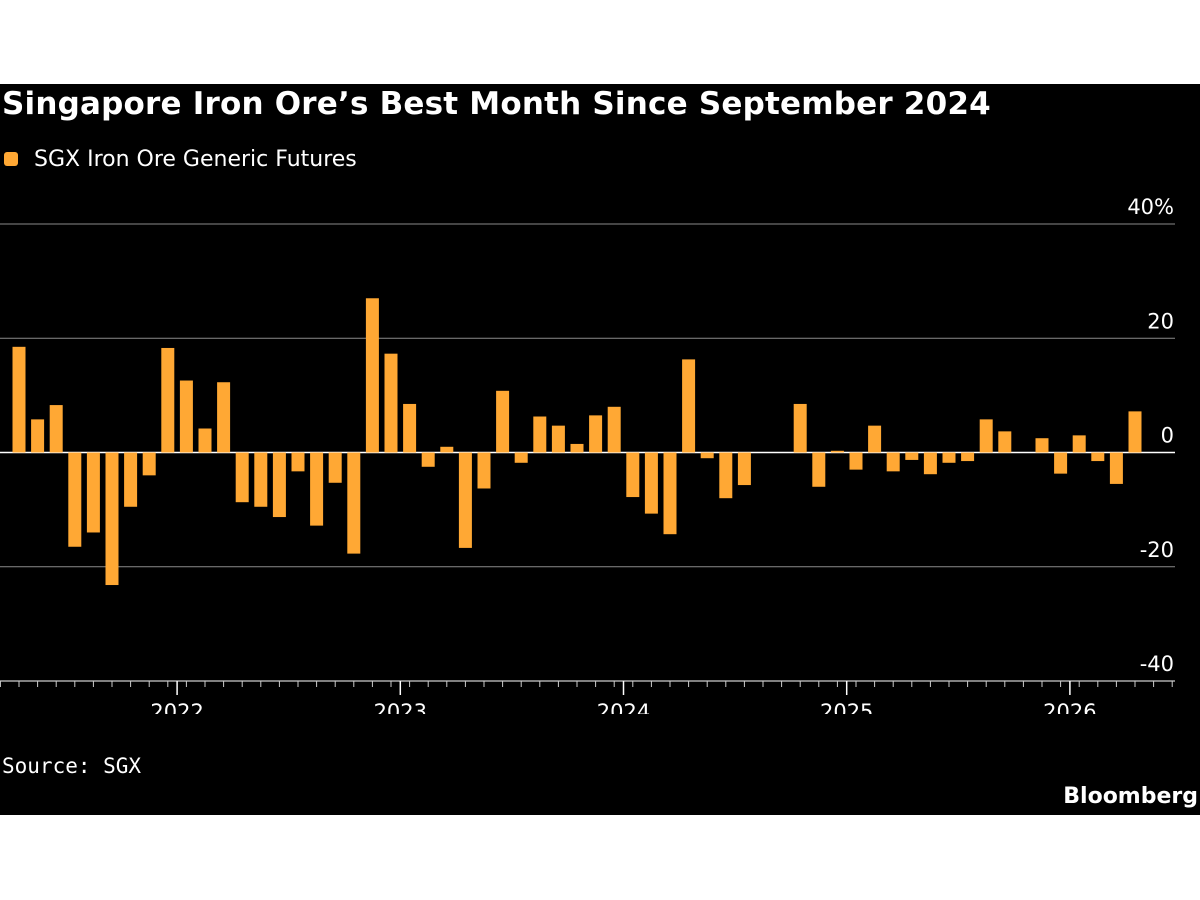 This screenshot has width=1200, height=900. Describe the element at coordinates (587, 687) in the screenshot. I see `x-axis` at that location.